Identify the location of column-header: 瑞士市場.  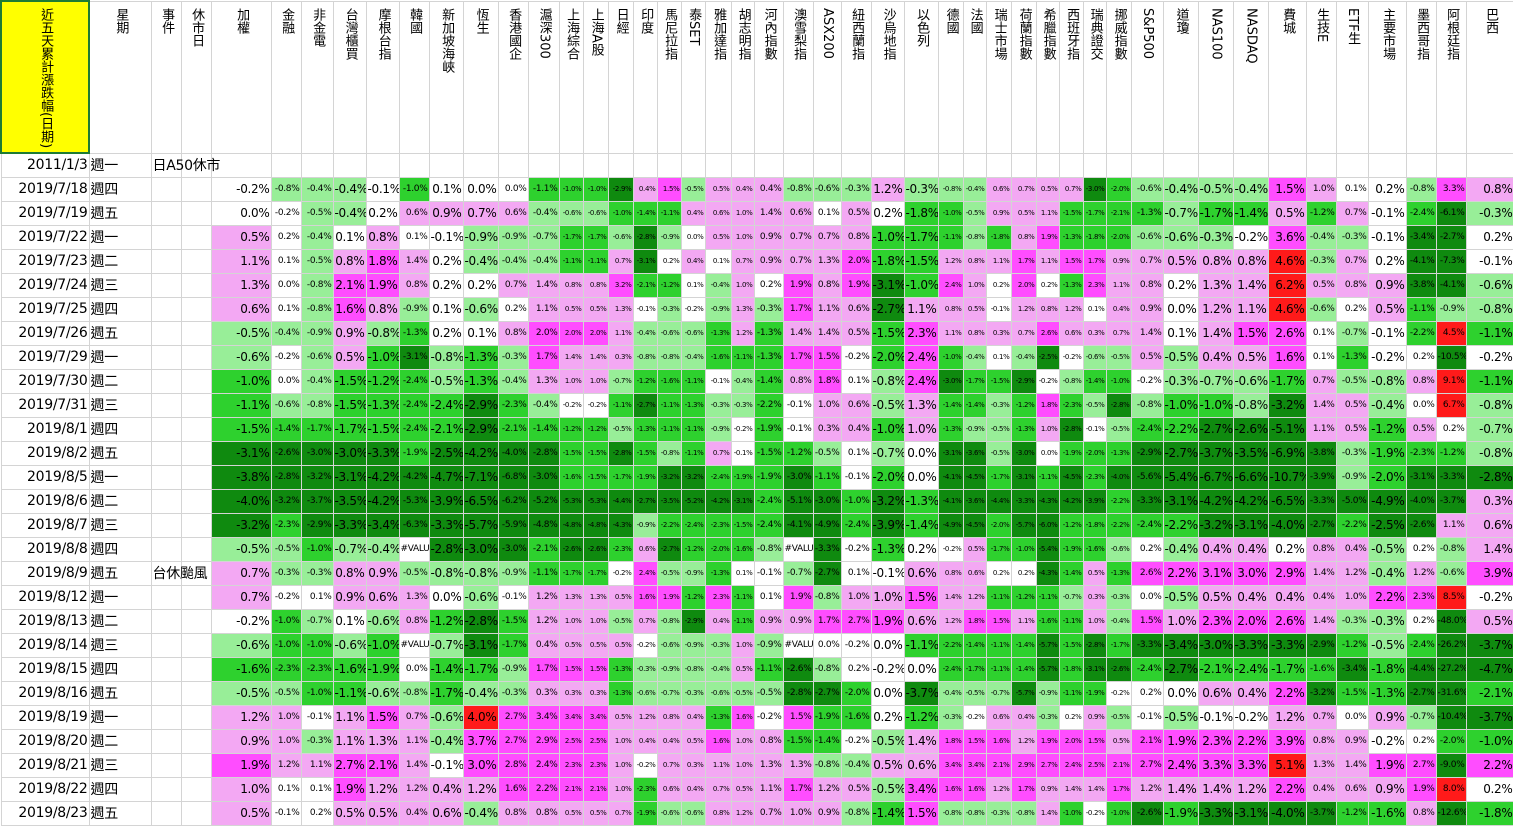
(998, 77).